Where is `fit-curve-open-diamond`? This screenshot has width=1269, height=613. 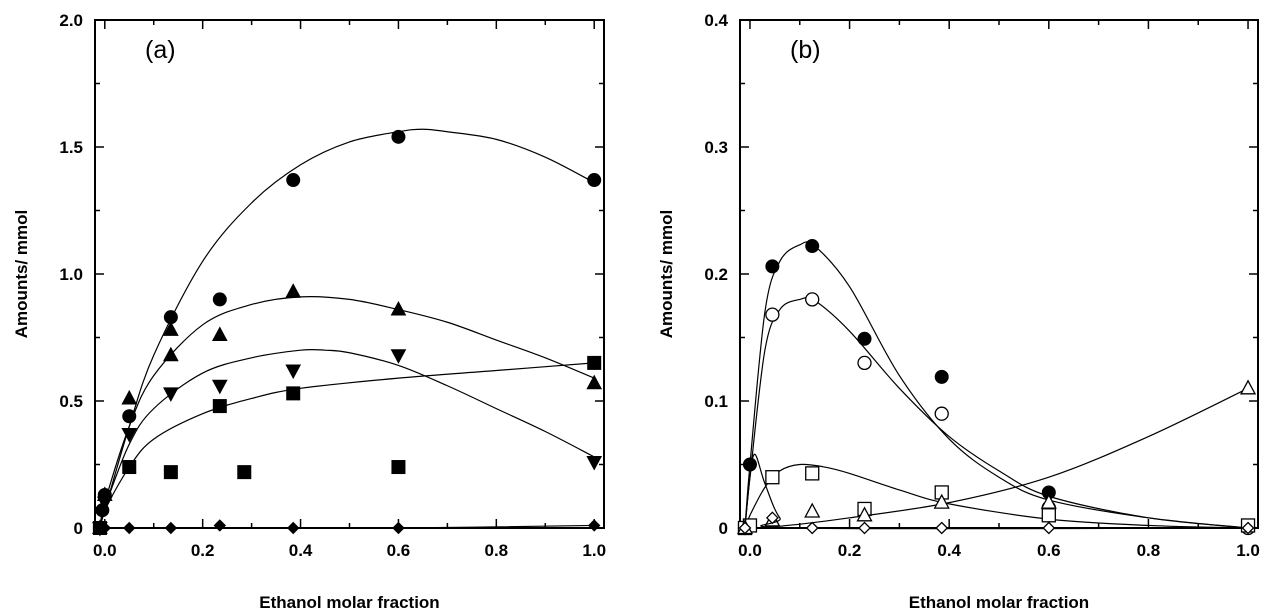 fit-curve-open-diamond is located at coordinates (996, 491).